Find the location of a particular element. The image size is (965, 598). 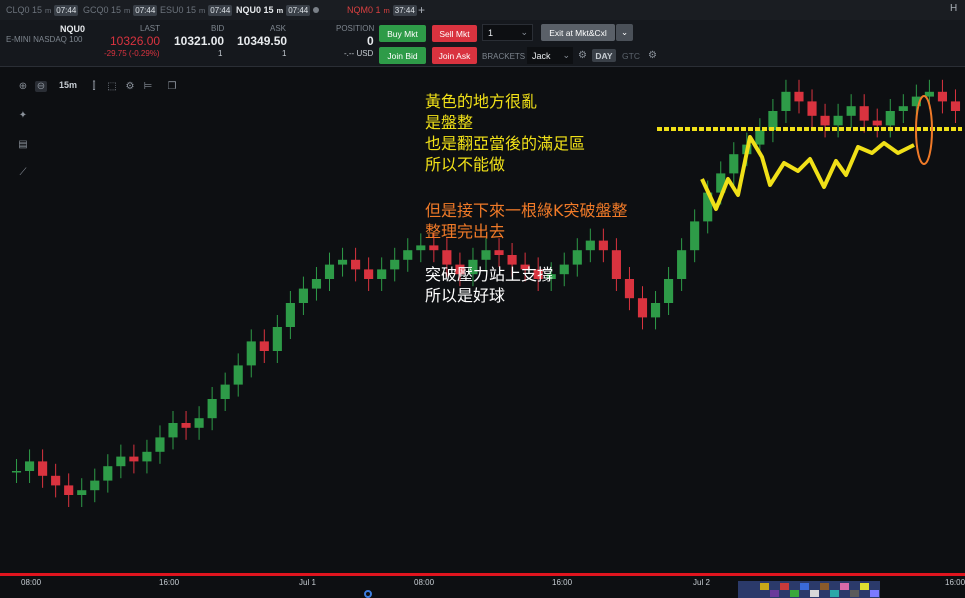

sell-market-button: Sell Mkt is located at coordinates (454, 33).